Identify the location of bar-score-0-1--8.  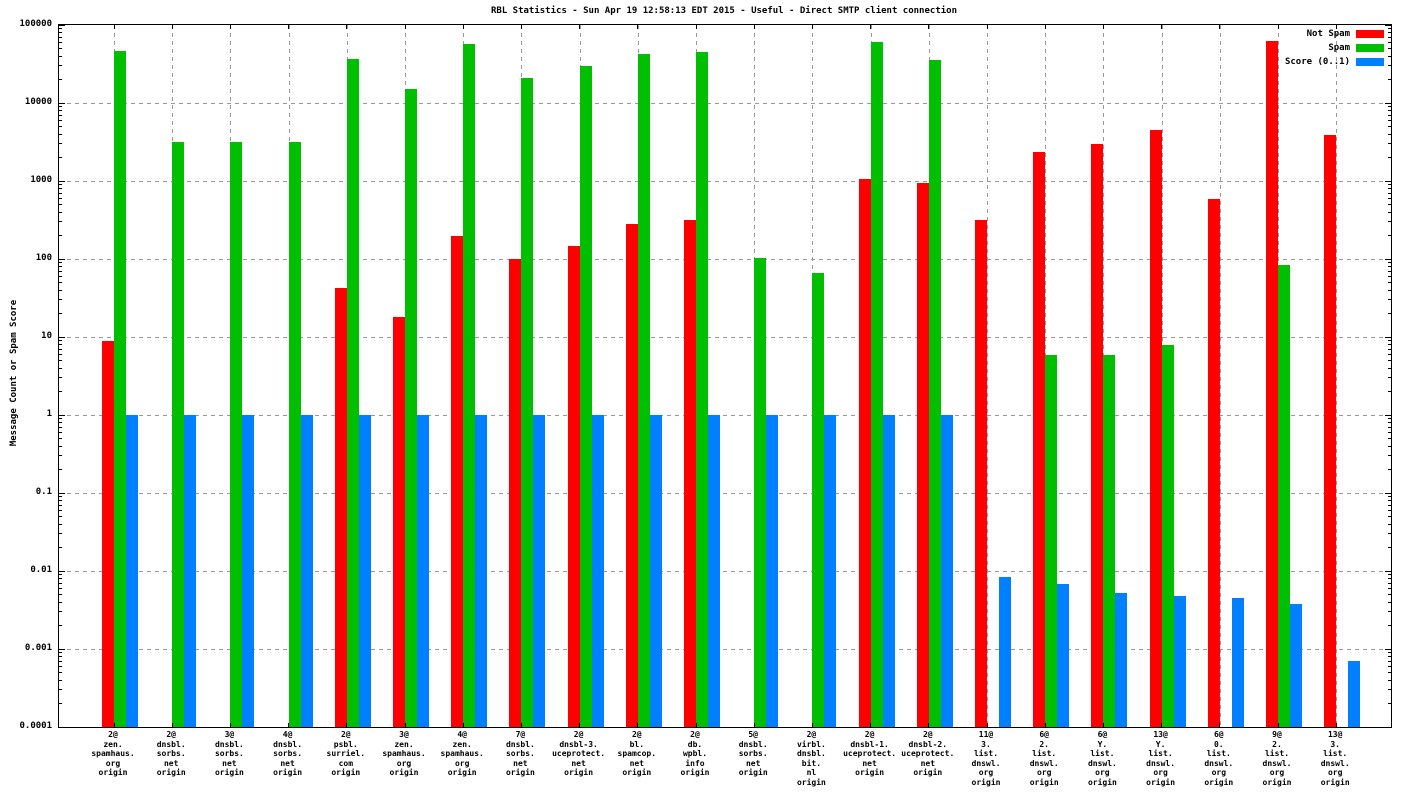
(597, 571).